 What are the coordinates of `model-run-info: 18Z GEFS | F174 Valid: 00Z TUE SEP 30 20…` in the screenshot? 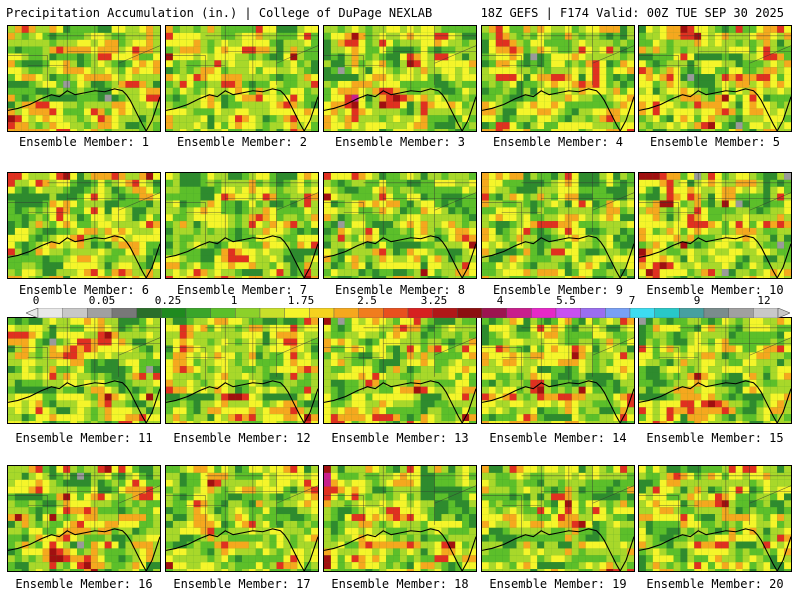 It's located at (632, 13).